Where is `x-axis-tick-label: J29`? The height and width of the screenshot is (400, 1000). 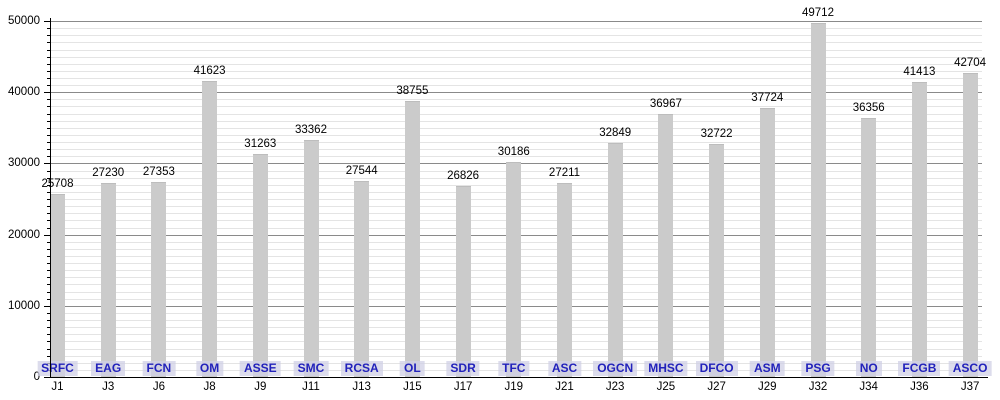
x-axis-tick-label: J29 is located at coordinates (767, 387).